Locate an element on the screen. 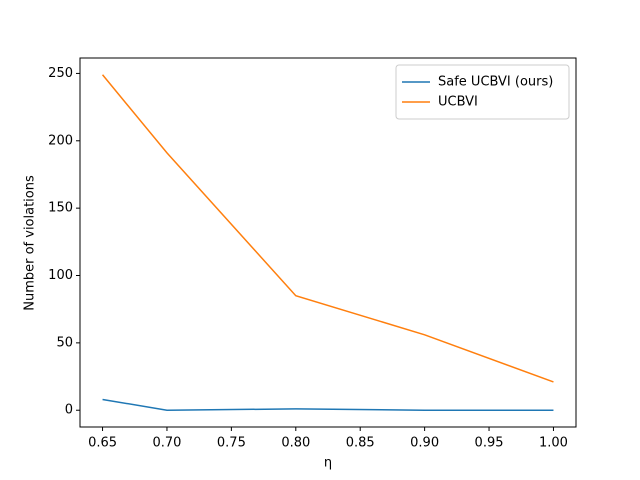 This screenshot has width=640, height=480. x-tick-label: 0.75 is located at coordinates (231, 443).